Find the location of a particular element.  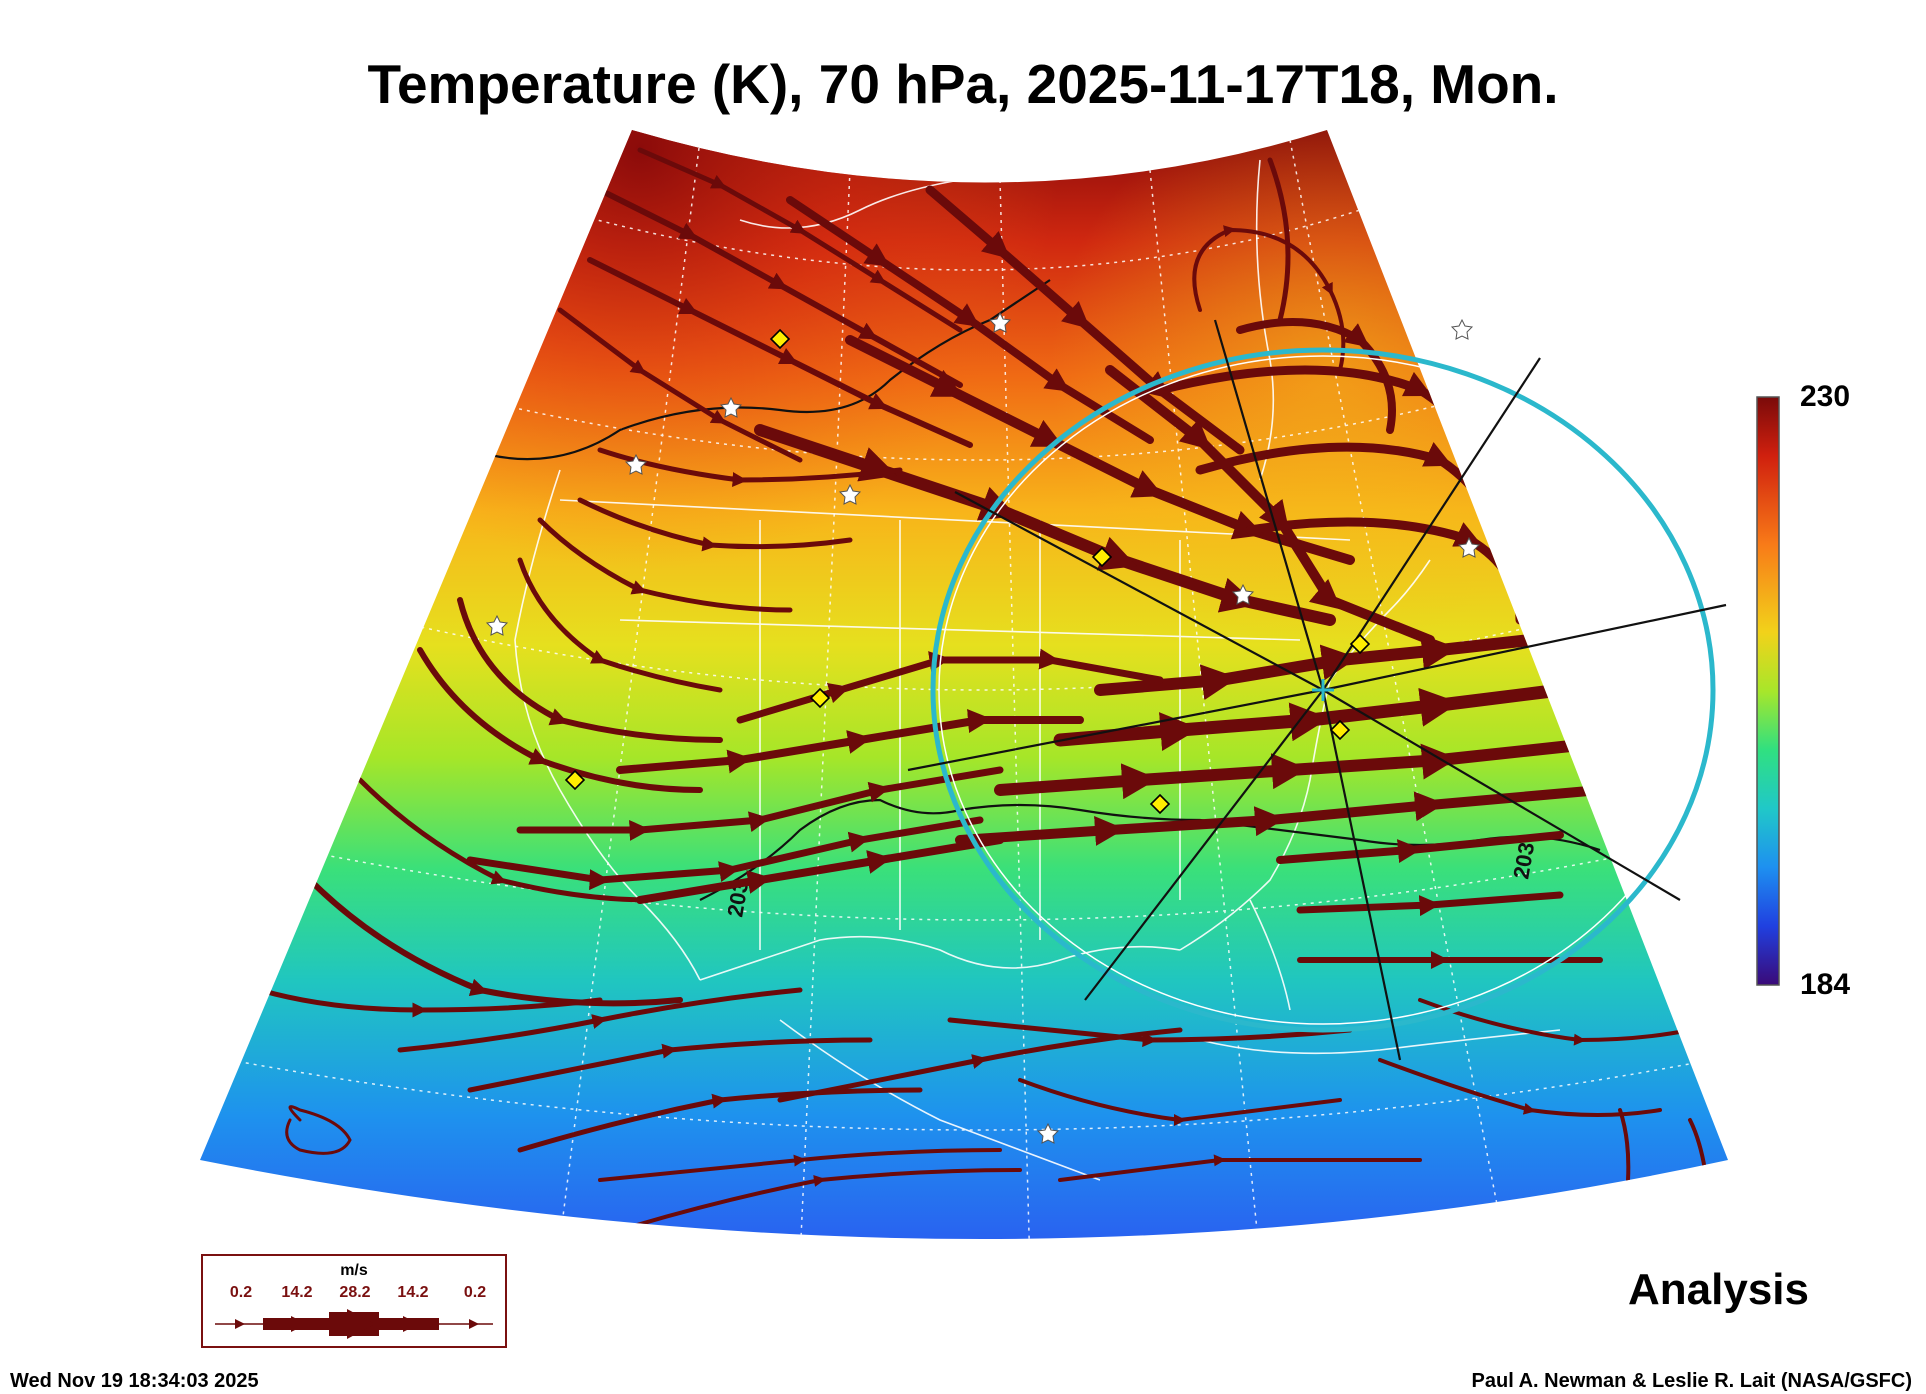

colorbar-min-label: 184 is located at coordinates (1825, 984).